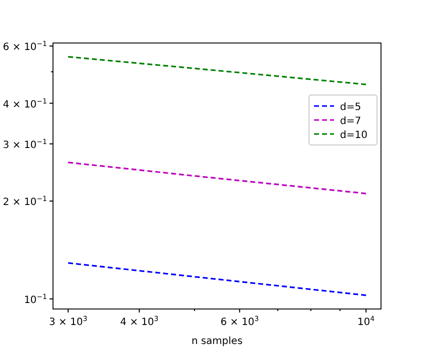 Image resolution: width=423 pixels, height=353 pixels. Describe the element at coordinates (68, 321) in the screenshot. I see `x-tick-label: 3 × 10$^{3}$` at that location.